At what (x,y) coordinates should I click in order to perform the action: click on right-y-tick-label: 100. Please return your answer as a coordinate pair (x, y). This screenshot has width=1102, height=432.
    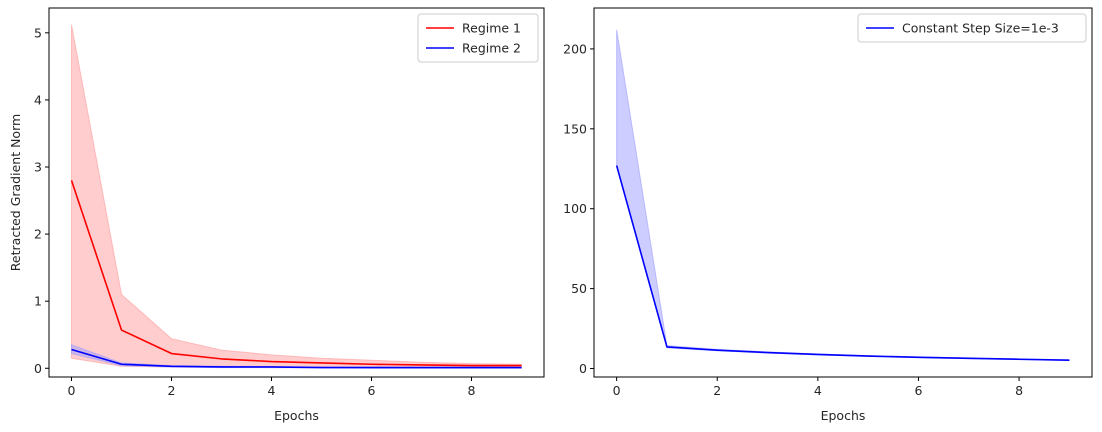
    Looking at the image, I should click on (575, 208).